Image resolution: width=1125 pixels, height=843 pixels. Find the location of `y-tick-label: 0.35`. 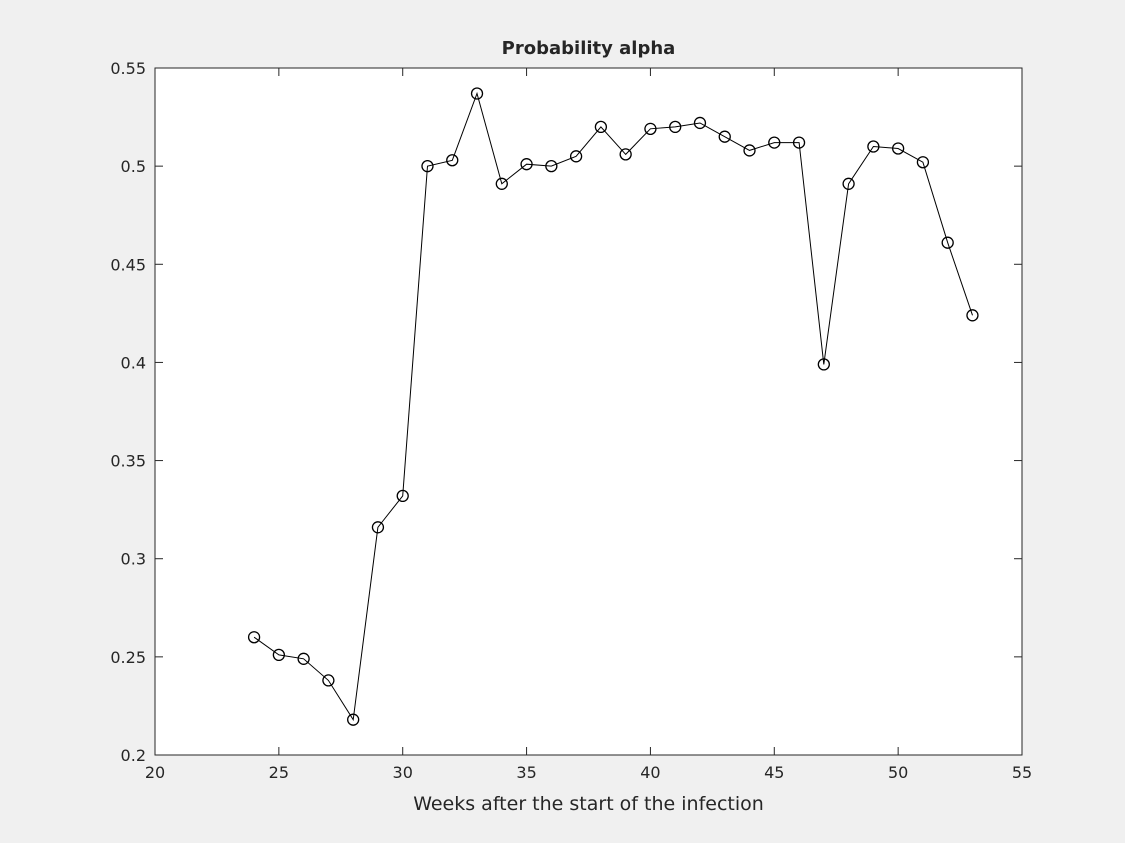

y-tick-label: 0.35 is located at coordinates (128, 461).